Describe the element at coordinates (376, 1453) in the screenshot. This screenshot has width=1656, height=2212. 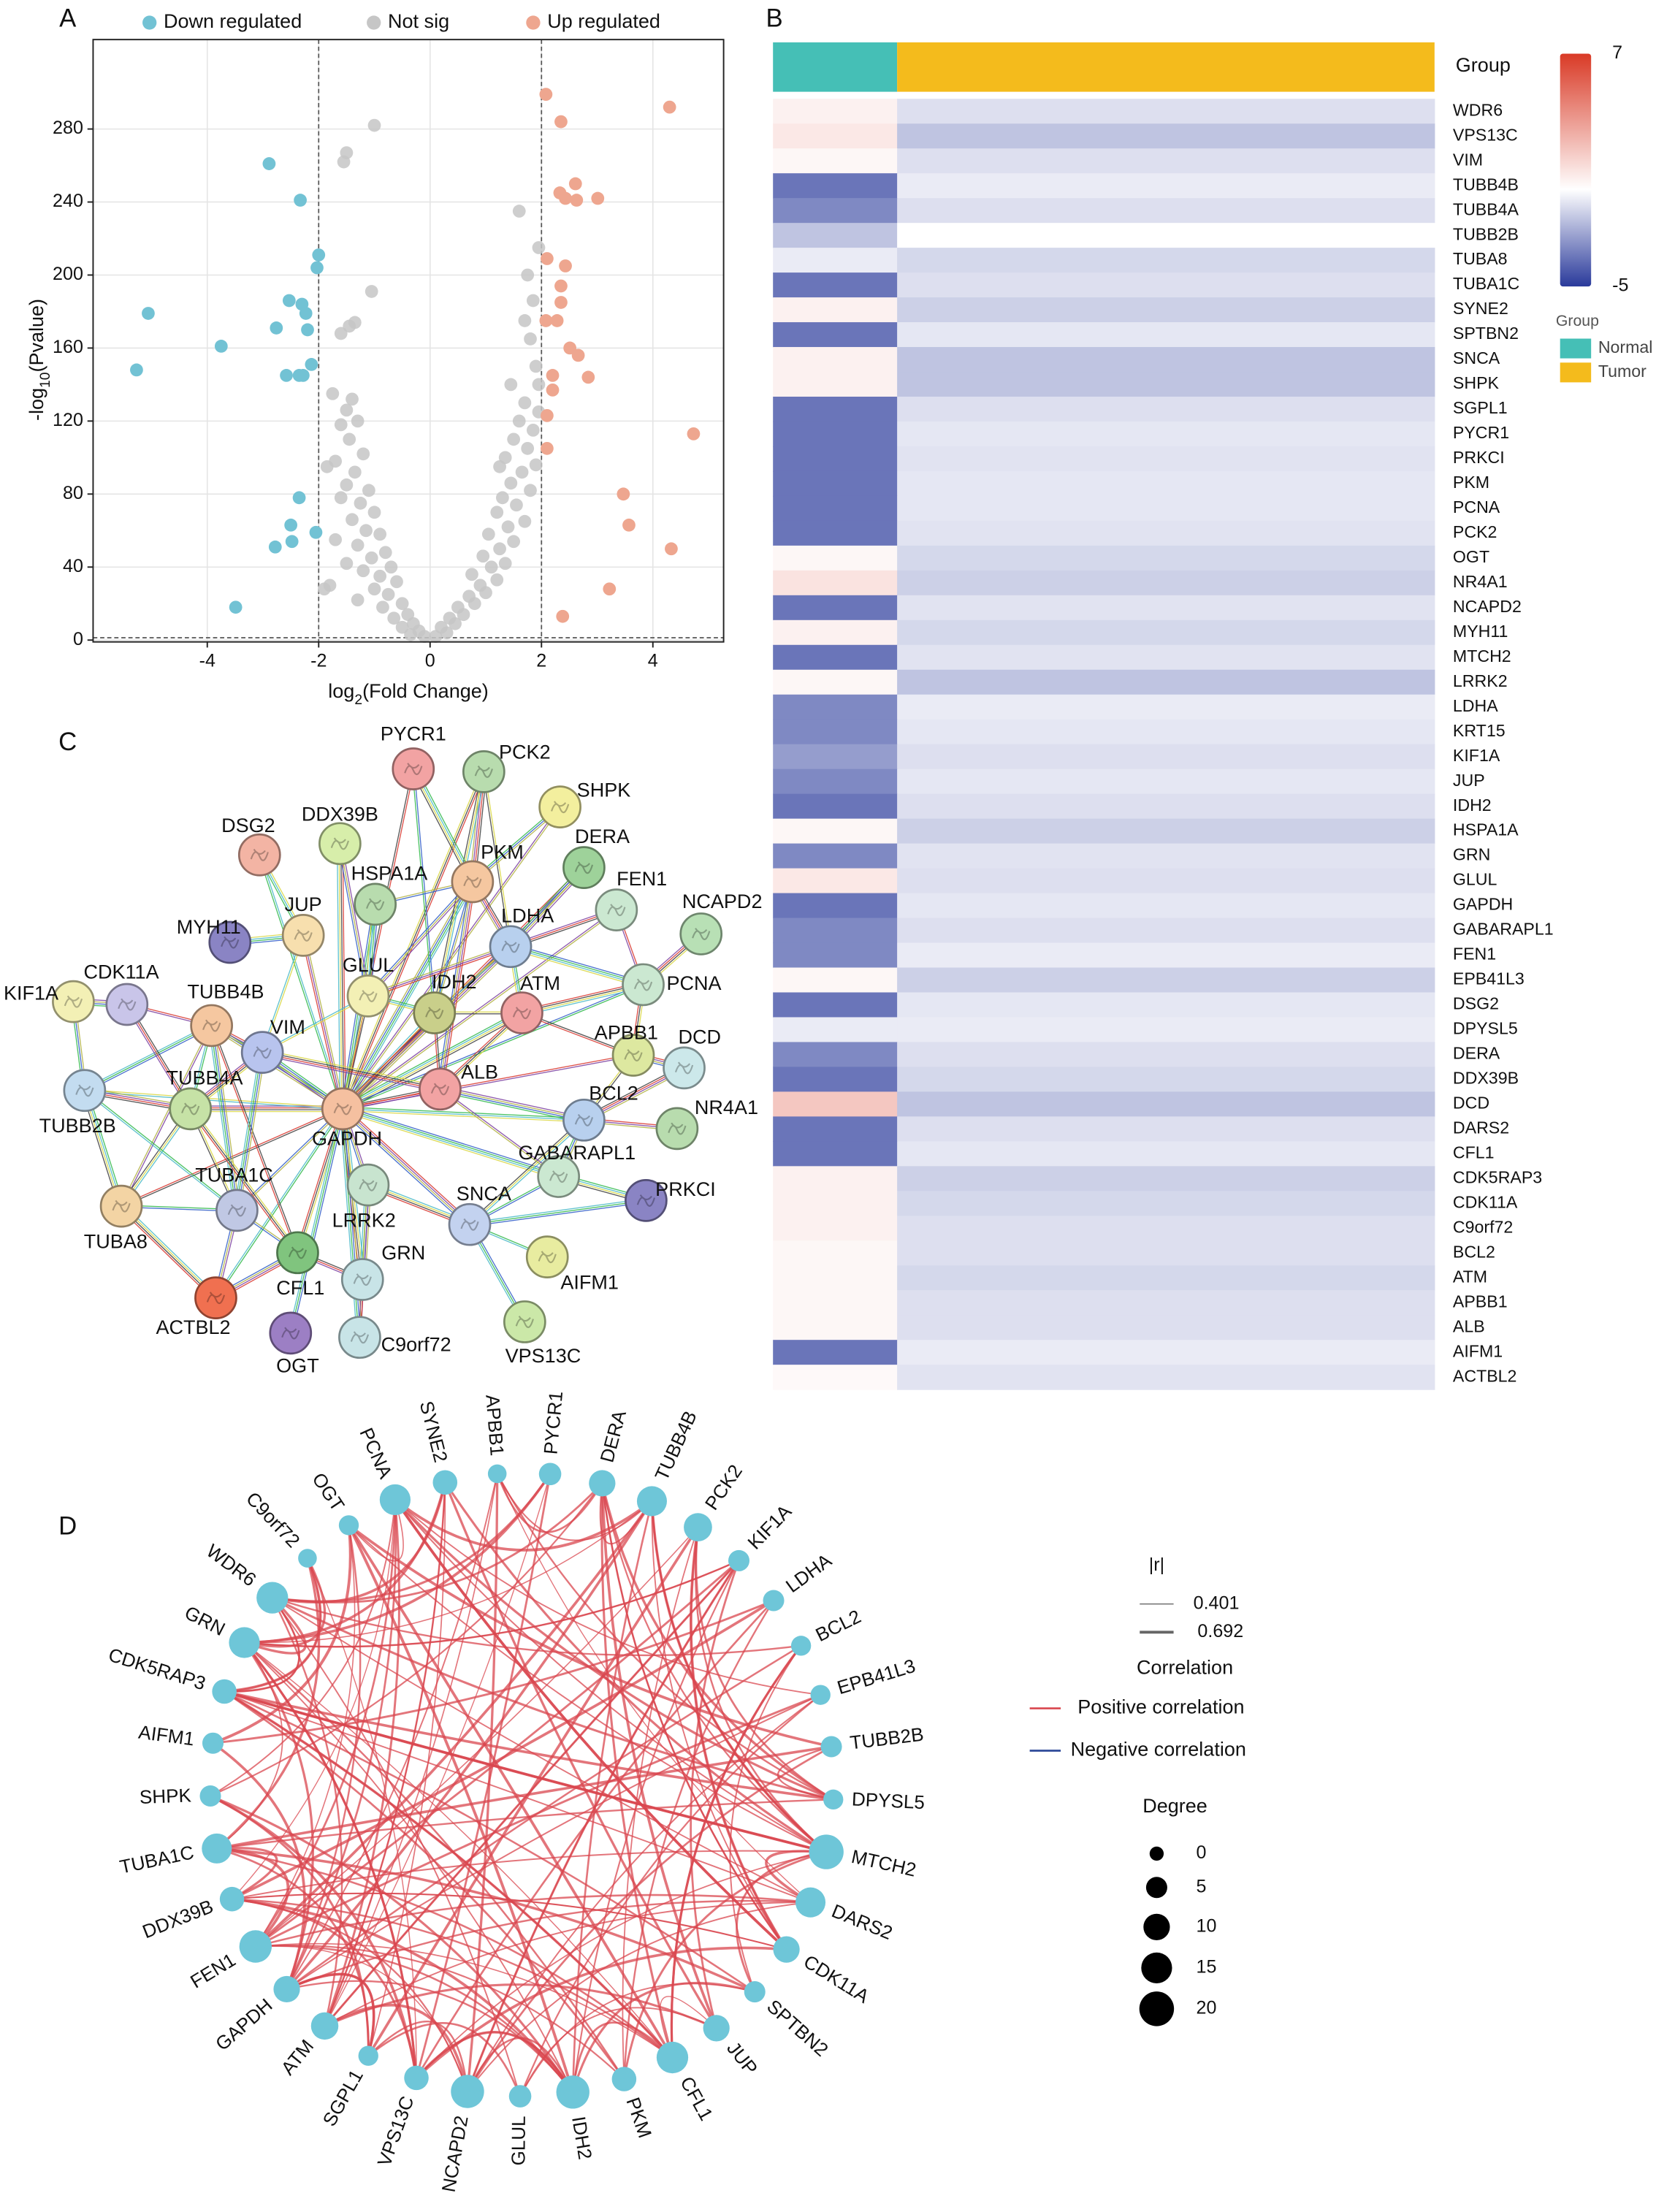
I see `node-label: PCNA` at that location.